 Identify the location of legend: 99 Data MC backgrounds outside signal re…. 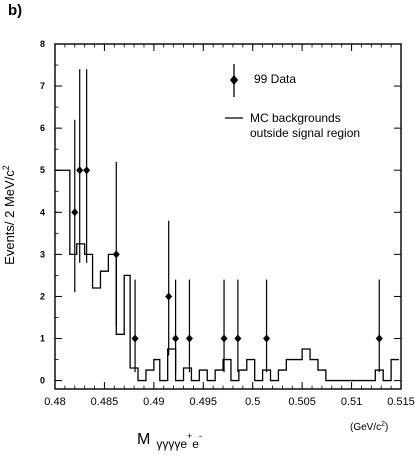
(292, 102).